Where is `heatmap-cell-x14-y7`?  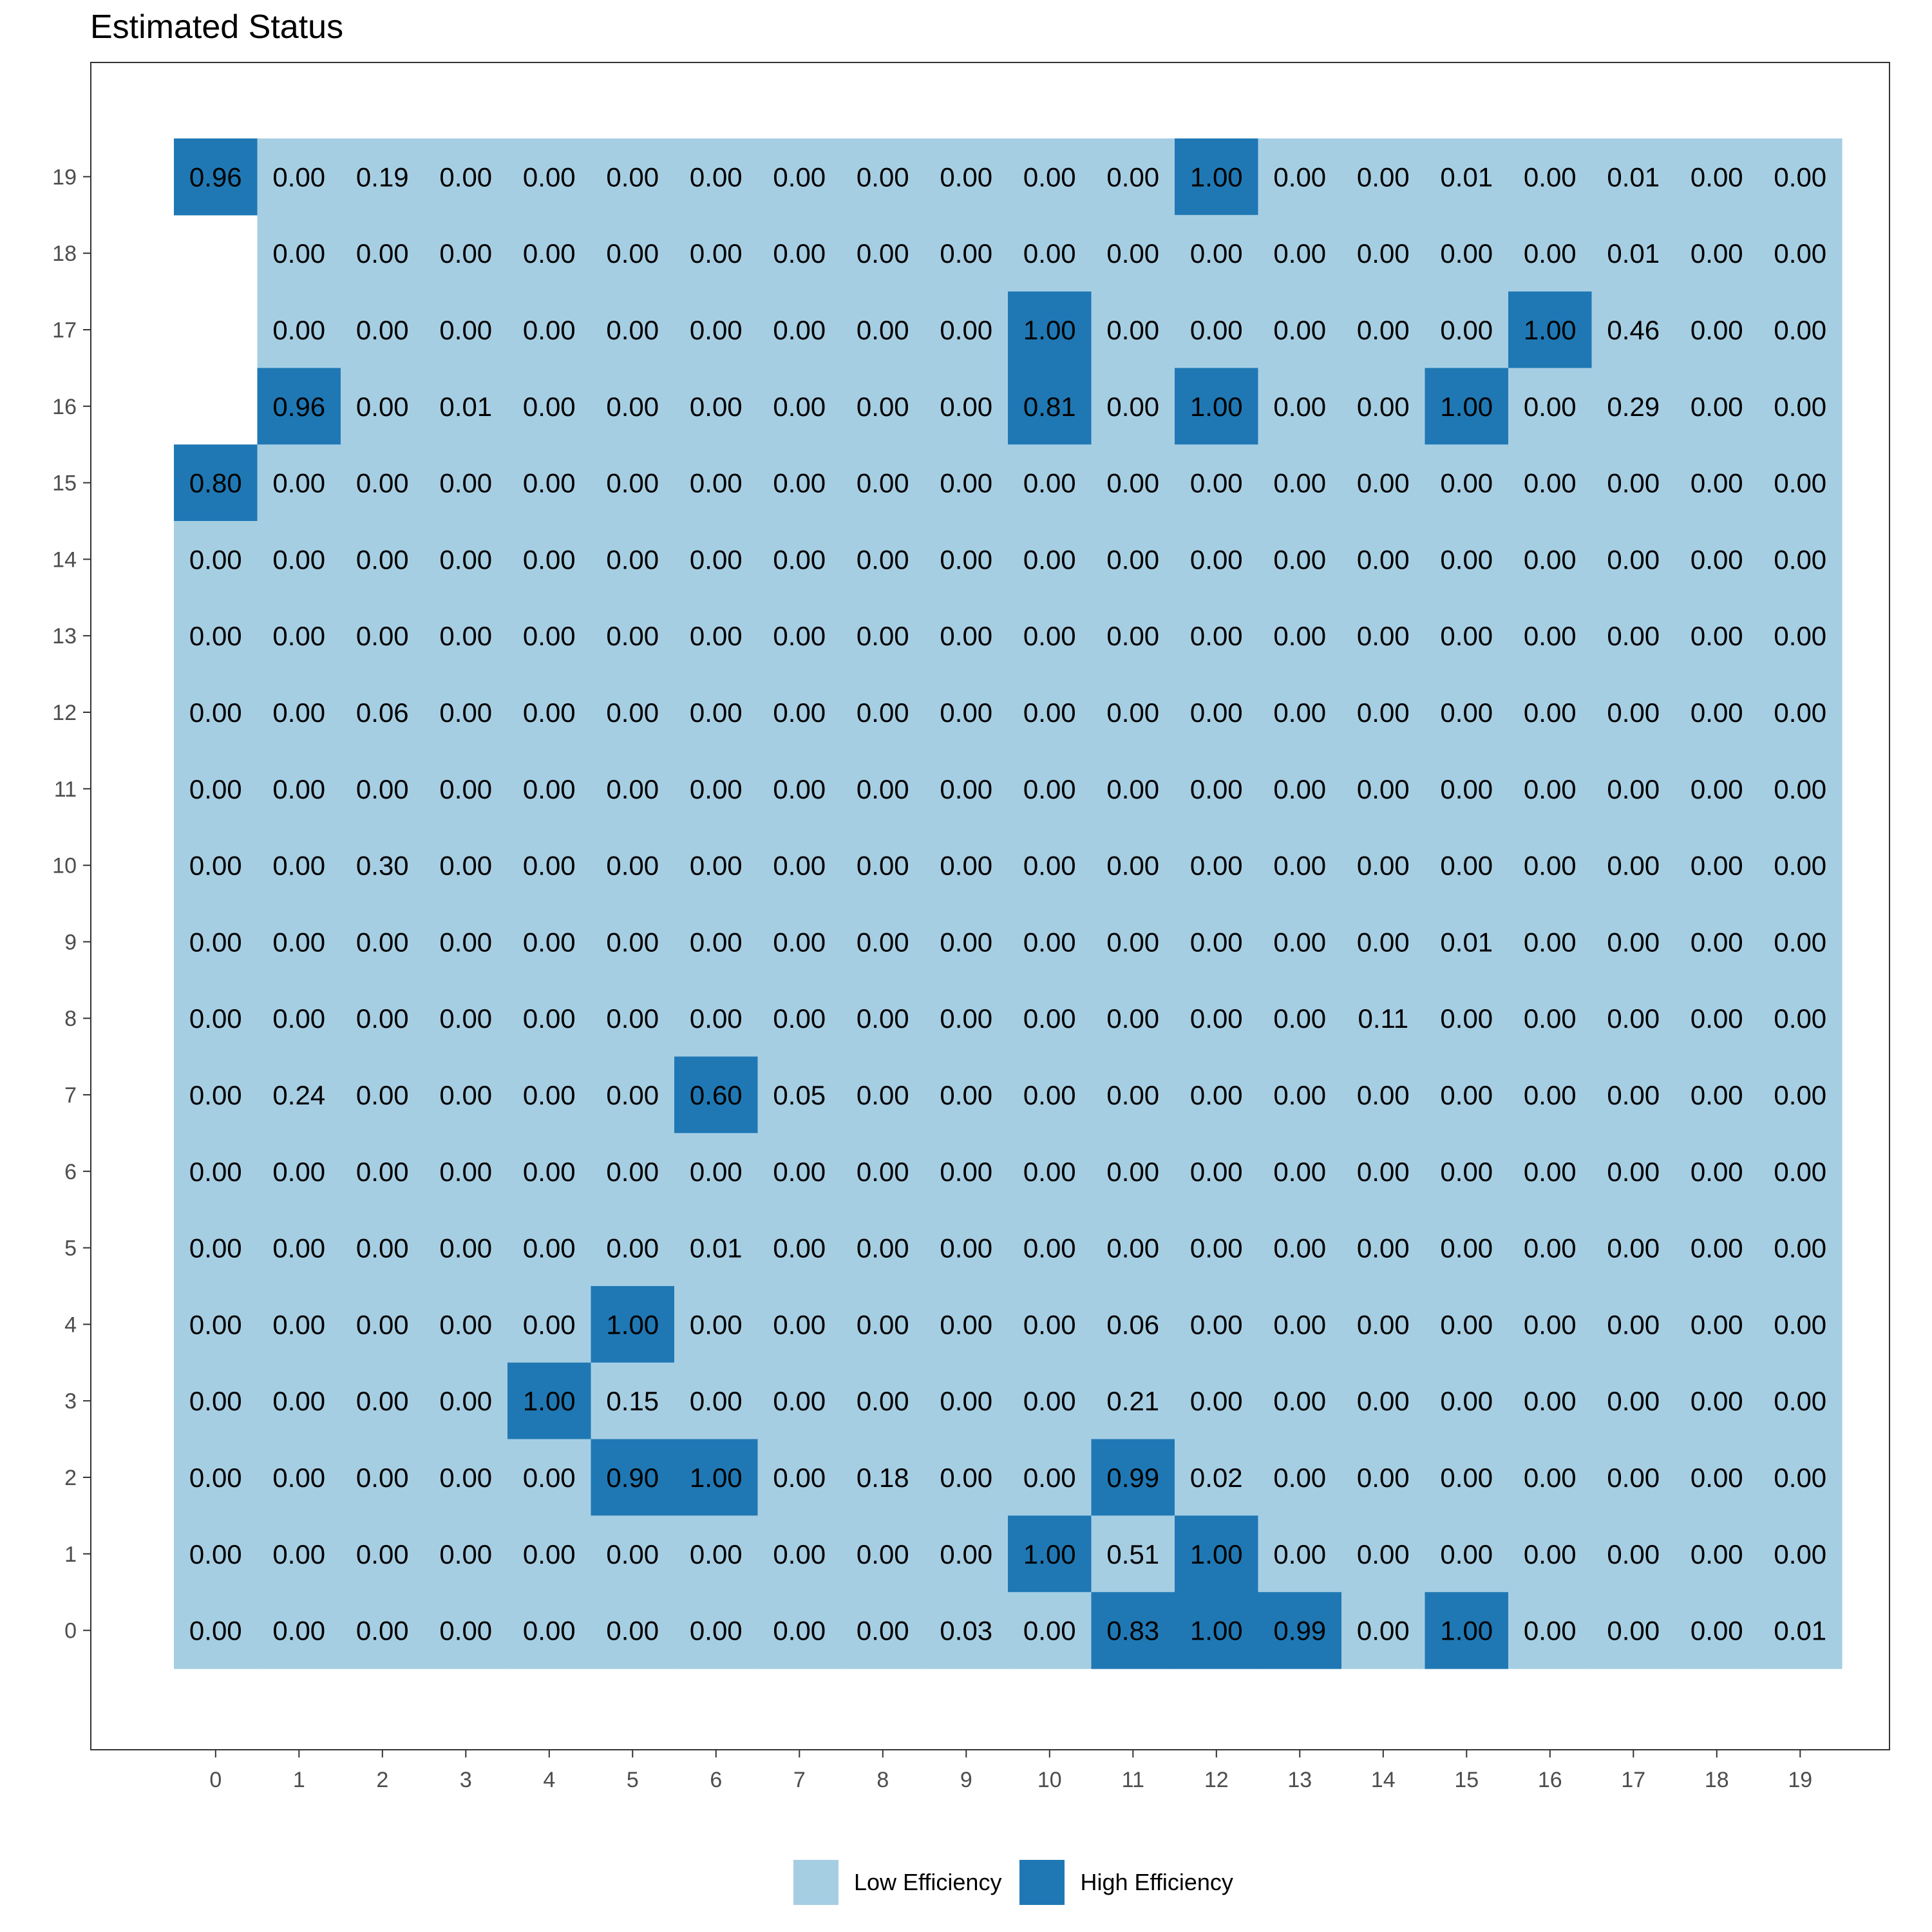
heatmap-cell-x14-y7 is located at coordinates (1384, 1094).